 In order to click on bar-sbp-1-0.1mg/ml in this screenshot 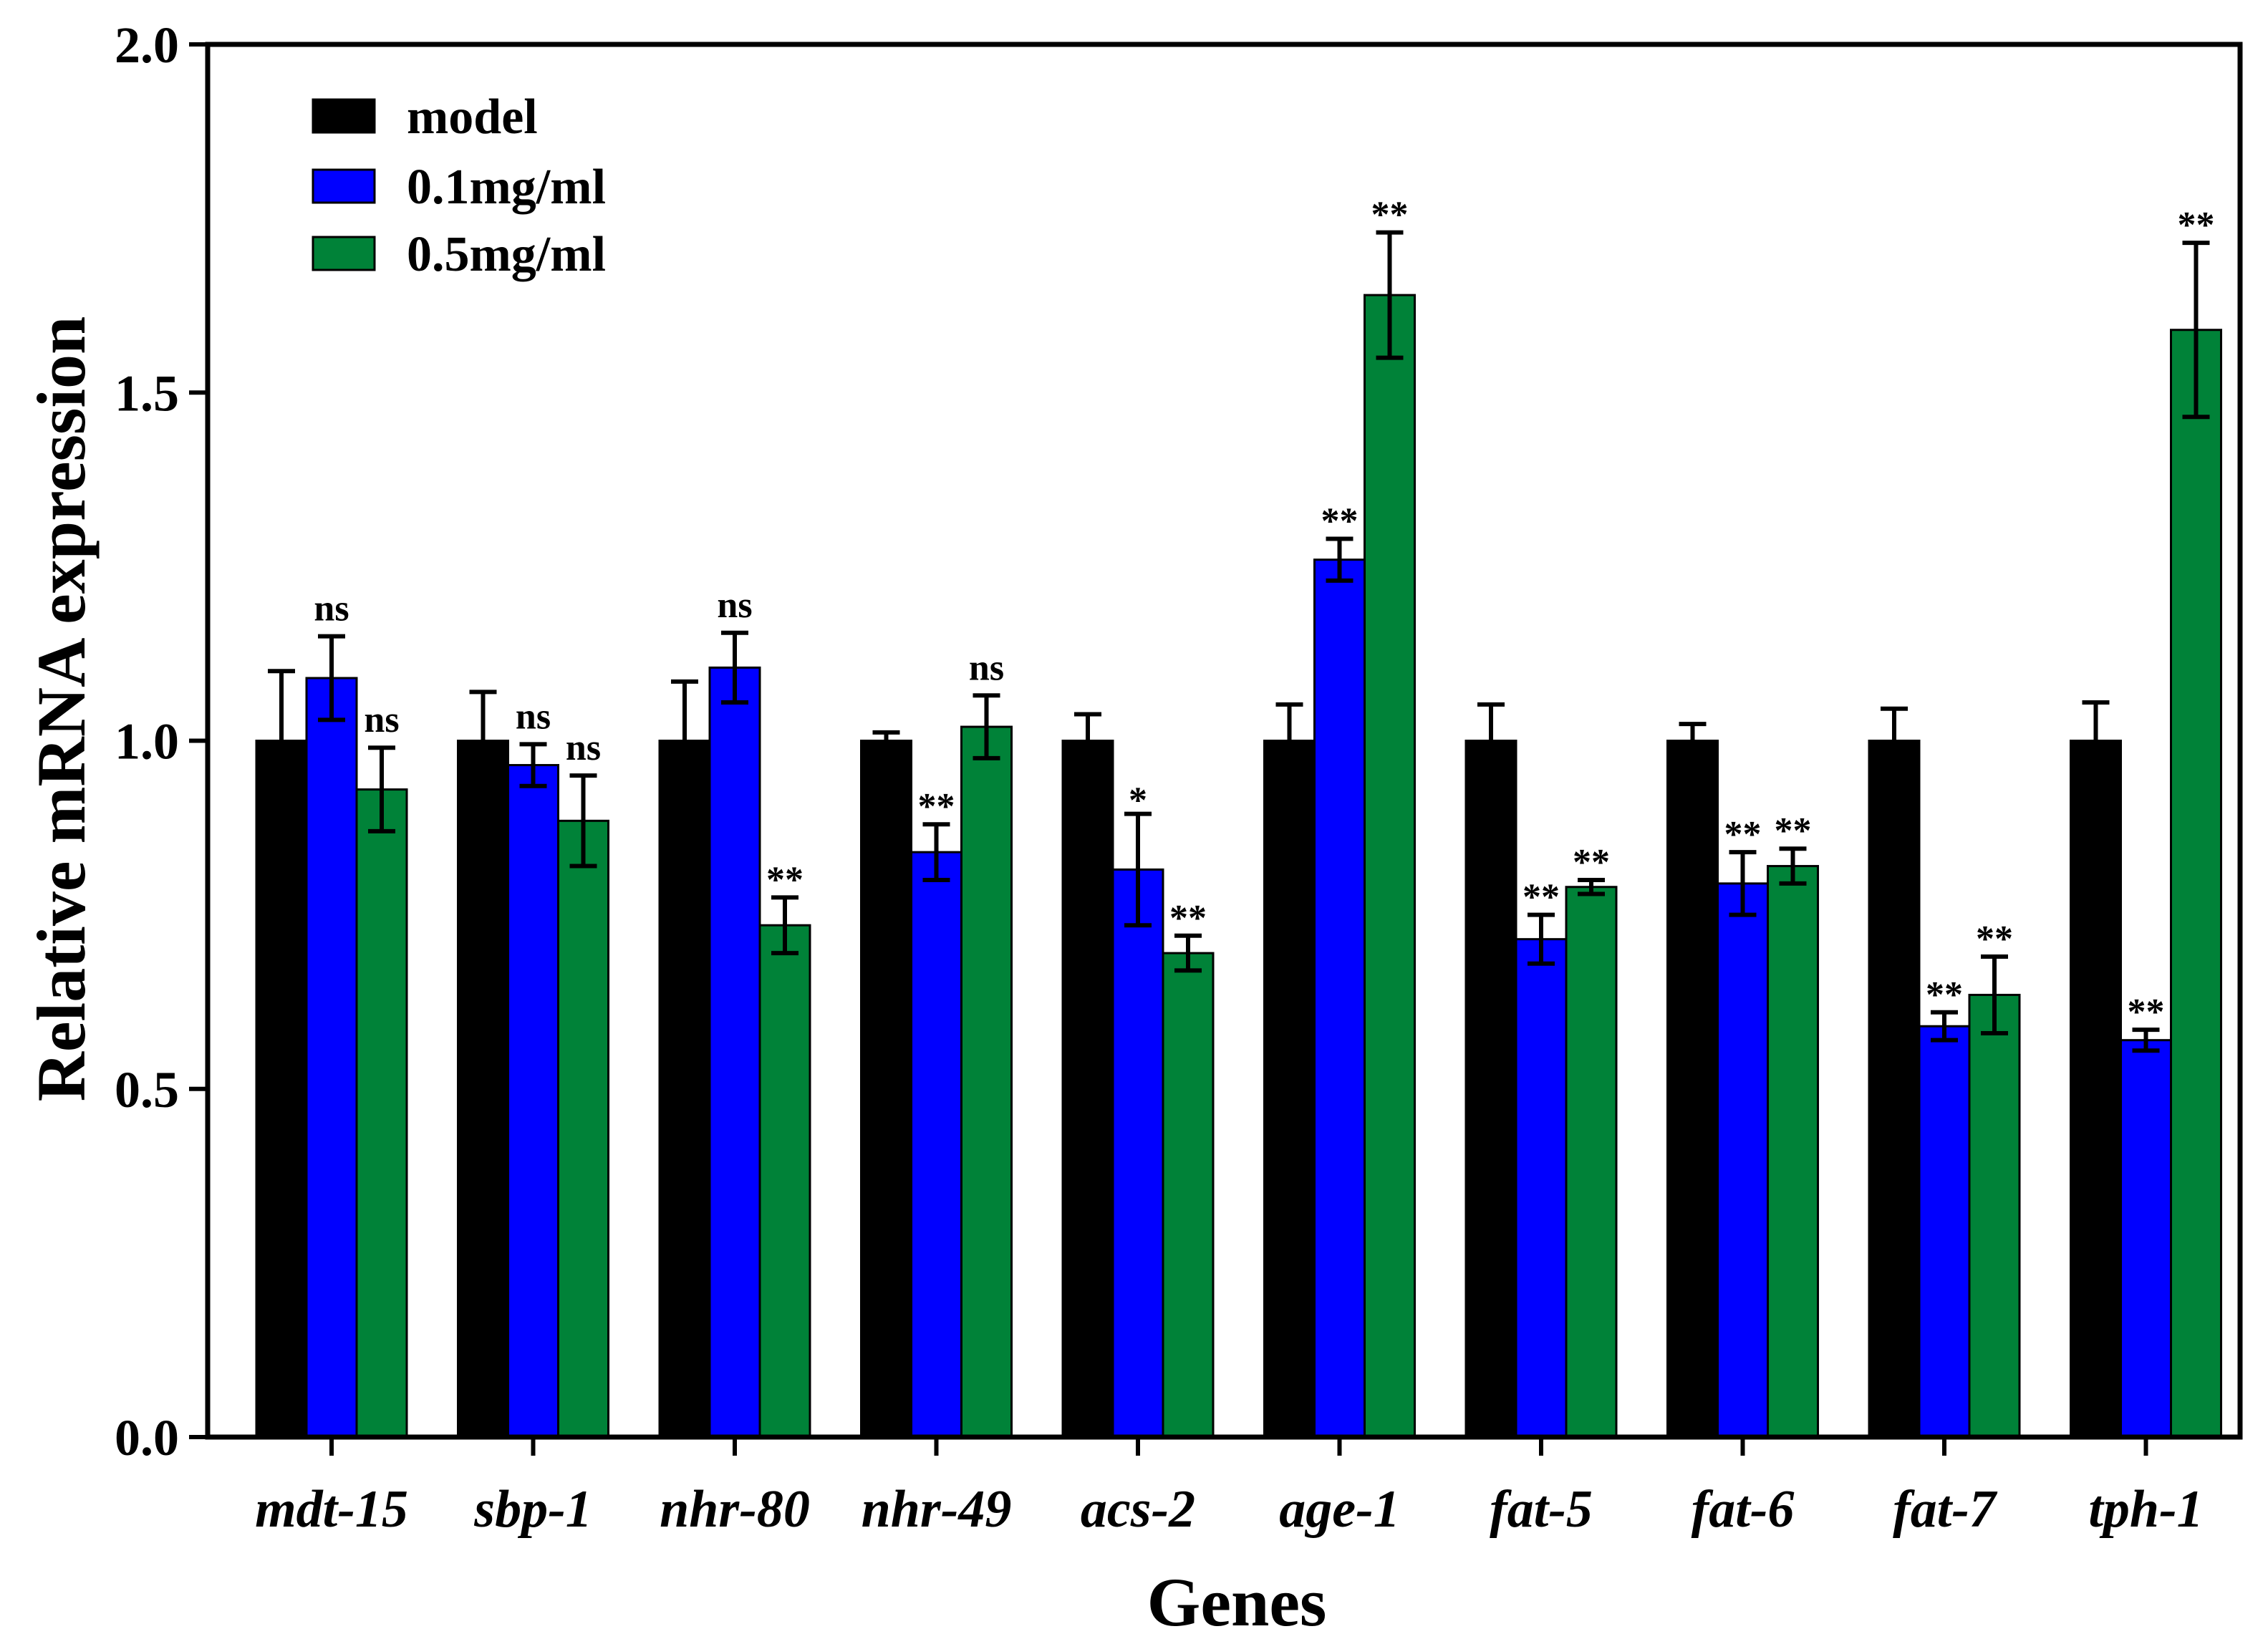, I will do `click(533, 1101)`.